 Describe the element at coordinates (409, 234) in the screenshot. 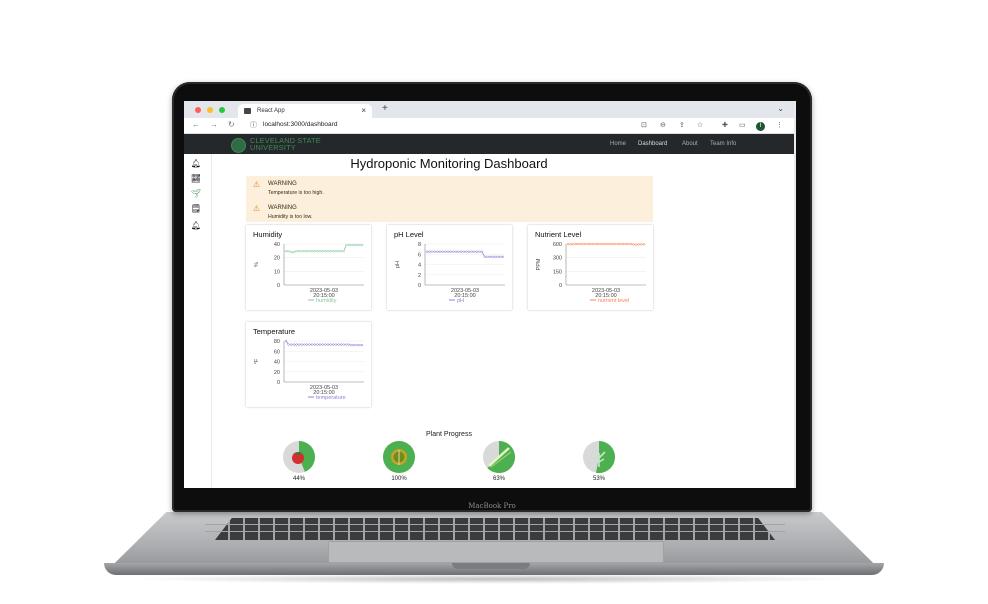

I see `chart-title: pH Level` at that location.